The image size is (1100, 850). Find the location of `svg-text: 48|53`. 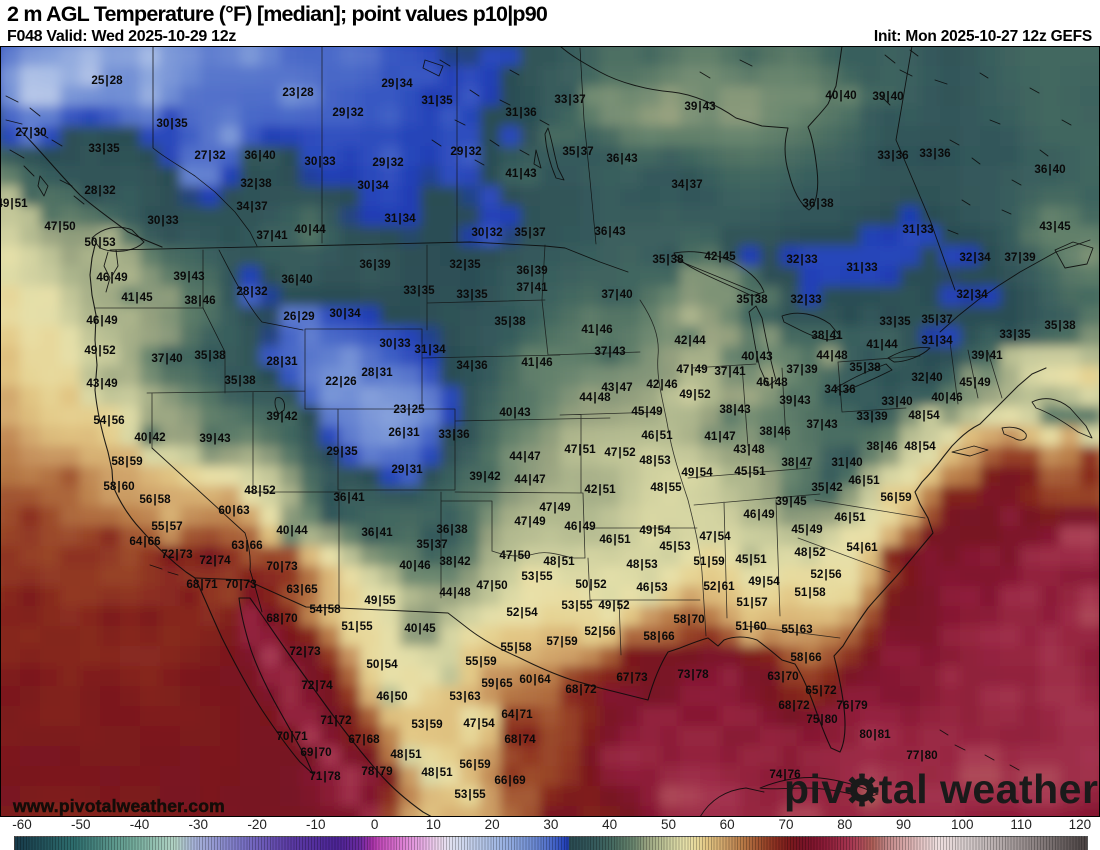

svg-text: 48|53 is located at coordinates (642, 564).